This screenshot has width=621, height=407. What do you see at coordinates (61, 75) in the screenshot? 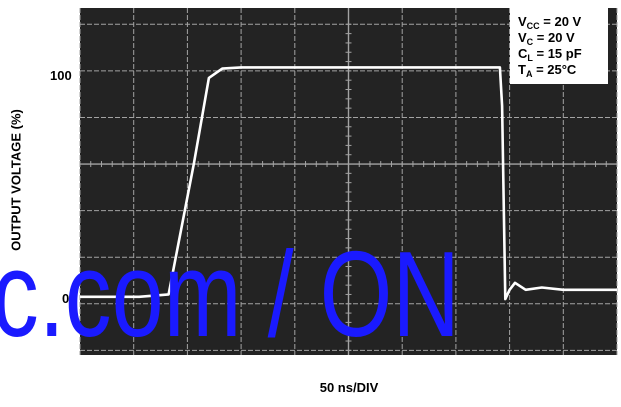
I see `y-tick-label-100: 100` at bounding box center [61, 75].